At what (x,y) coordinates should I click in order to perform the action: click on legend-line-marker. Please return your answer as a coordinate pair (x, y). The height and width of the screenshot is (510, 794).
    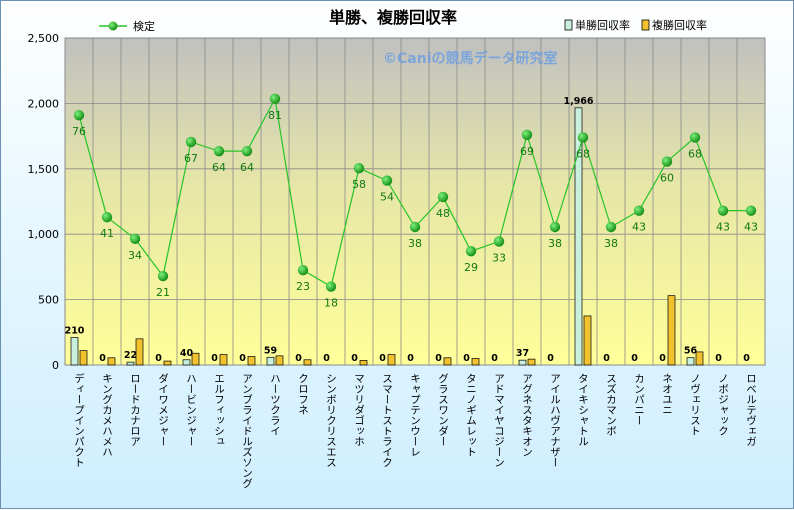
    Looking at the image, I should click on (113, 26).